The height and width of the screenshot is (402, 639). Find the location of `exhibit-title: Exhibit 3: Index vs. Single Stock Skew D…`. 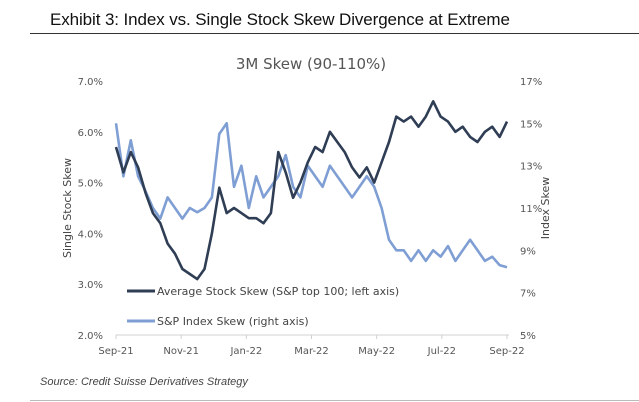

exhibit-title: Exhibit 3: Index vs. Single Stock Skew D… is located at coordinates (280, 19).